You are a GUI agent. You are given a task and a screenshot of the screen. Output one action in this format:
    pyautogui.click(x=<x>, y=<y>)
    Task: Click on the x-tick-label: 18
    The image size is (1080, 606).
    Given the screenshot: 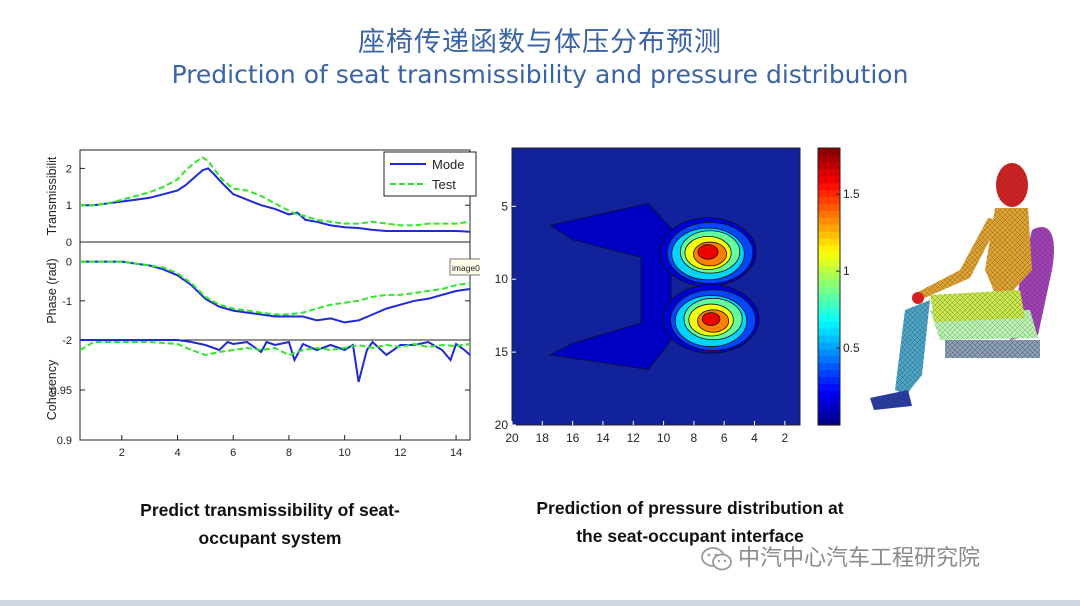 What is the action you would take?
    pyautogui.click(x=543, y=438)
    